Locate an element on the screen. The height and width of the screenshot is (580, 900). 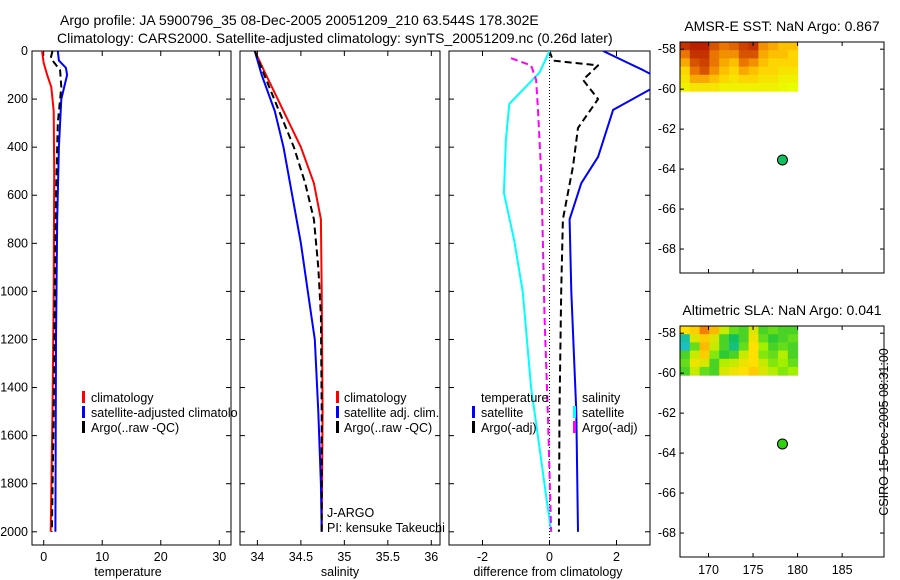
legend-swatch-argo is located at coordinates (83, 427).